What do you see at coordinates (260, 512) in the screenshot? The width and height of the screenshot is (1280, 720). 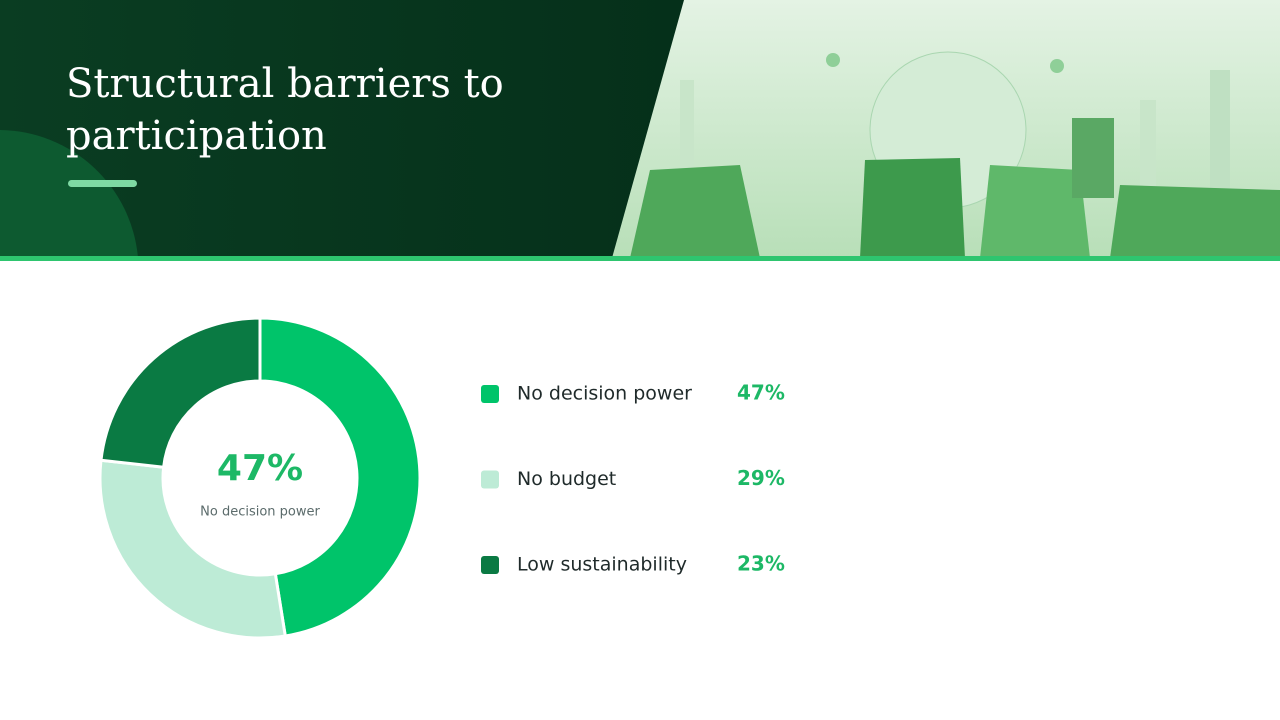 I see `center-caption: No decision power` at bounding box center [260, 512].